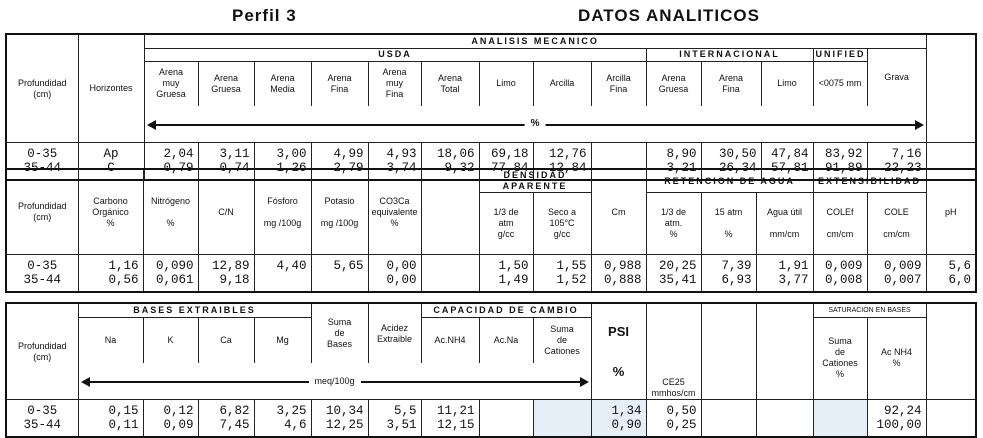  I want to click on header-col-5: Arena Fina, so click(339, 83).